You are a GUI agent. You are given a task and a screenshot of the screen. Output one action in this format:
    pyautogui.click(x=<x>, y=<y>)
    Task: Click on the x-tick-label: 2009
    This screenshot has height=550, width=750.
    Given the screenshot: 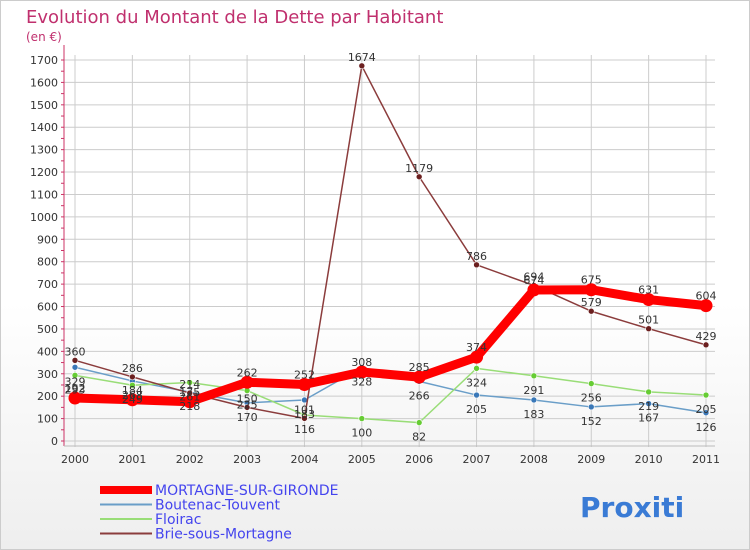 What is the action you would take?
    pyautogui.click(x=591, y=459)
    